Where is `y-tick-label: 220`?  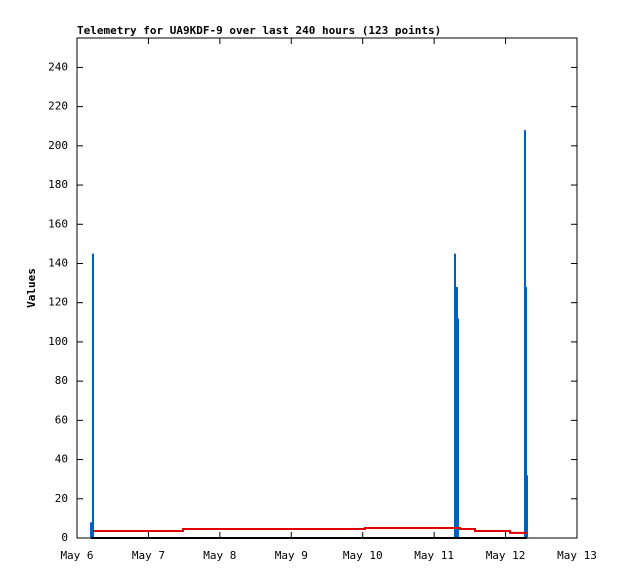 y-tick-label: 220 is located at coordinates (58, 106).